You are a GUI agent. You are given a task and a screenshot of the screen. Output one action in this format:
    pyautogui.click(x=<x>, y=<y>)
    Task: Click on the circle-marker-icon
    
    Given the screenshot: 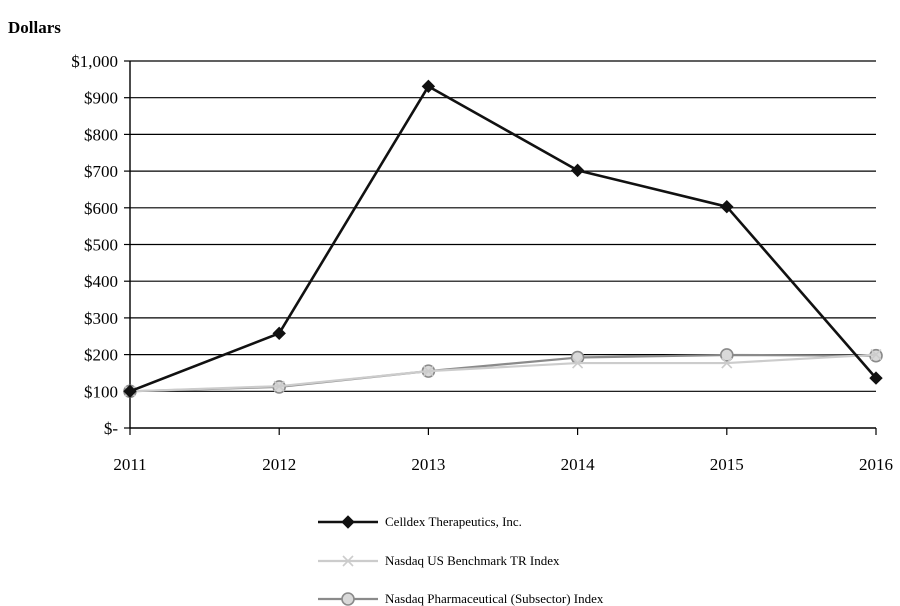 What is the action you would take?
    pyautogui.click(x=348, y=599)
    